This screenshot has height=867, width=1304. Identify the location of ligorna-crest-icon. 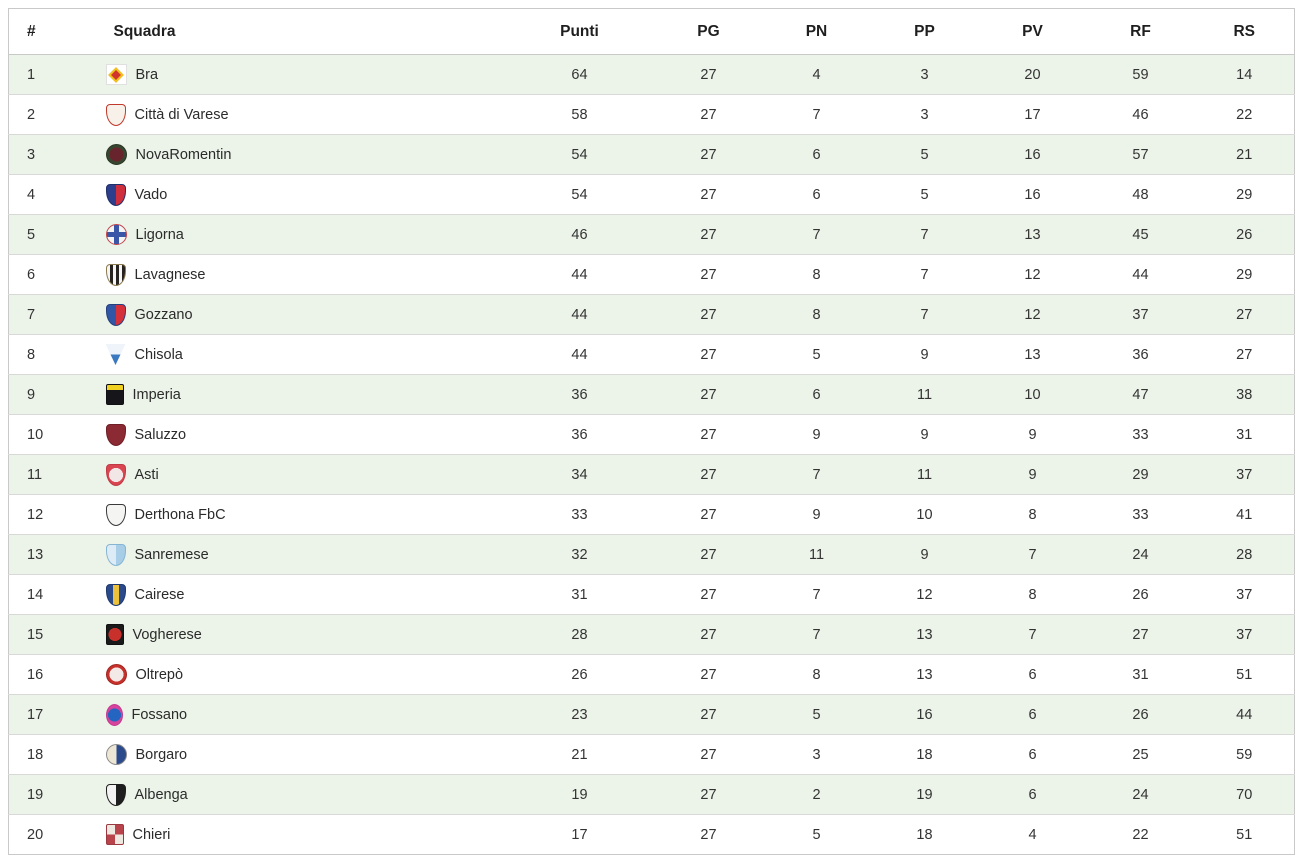
(116, 234).